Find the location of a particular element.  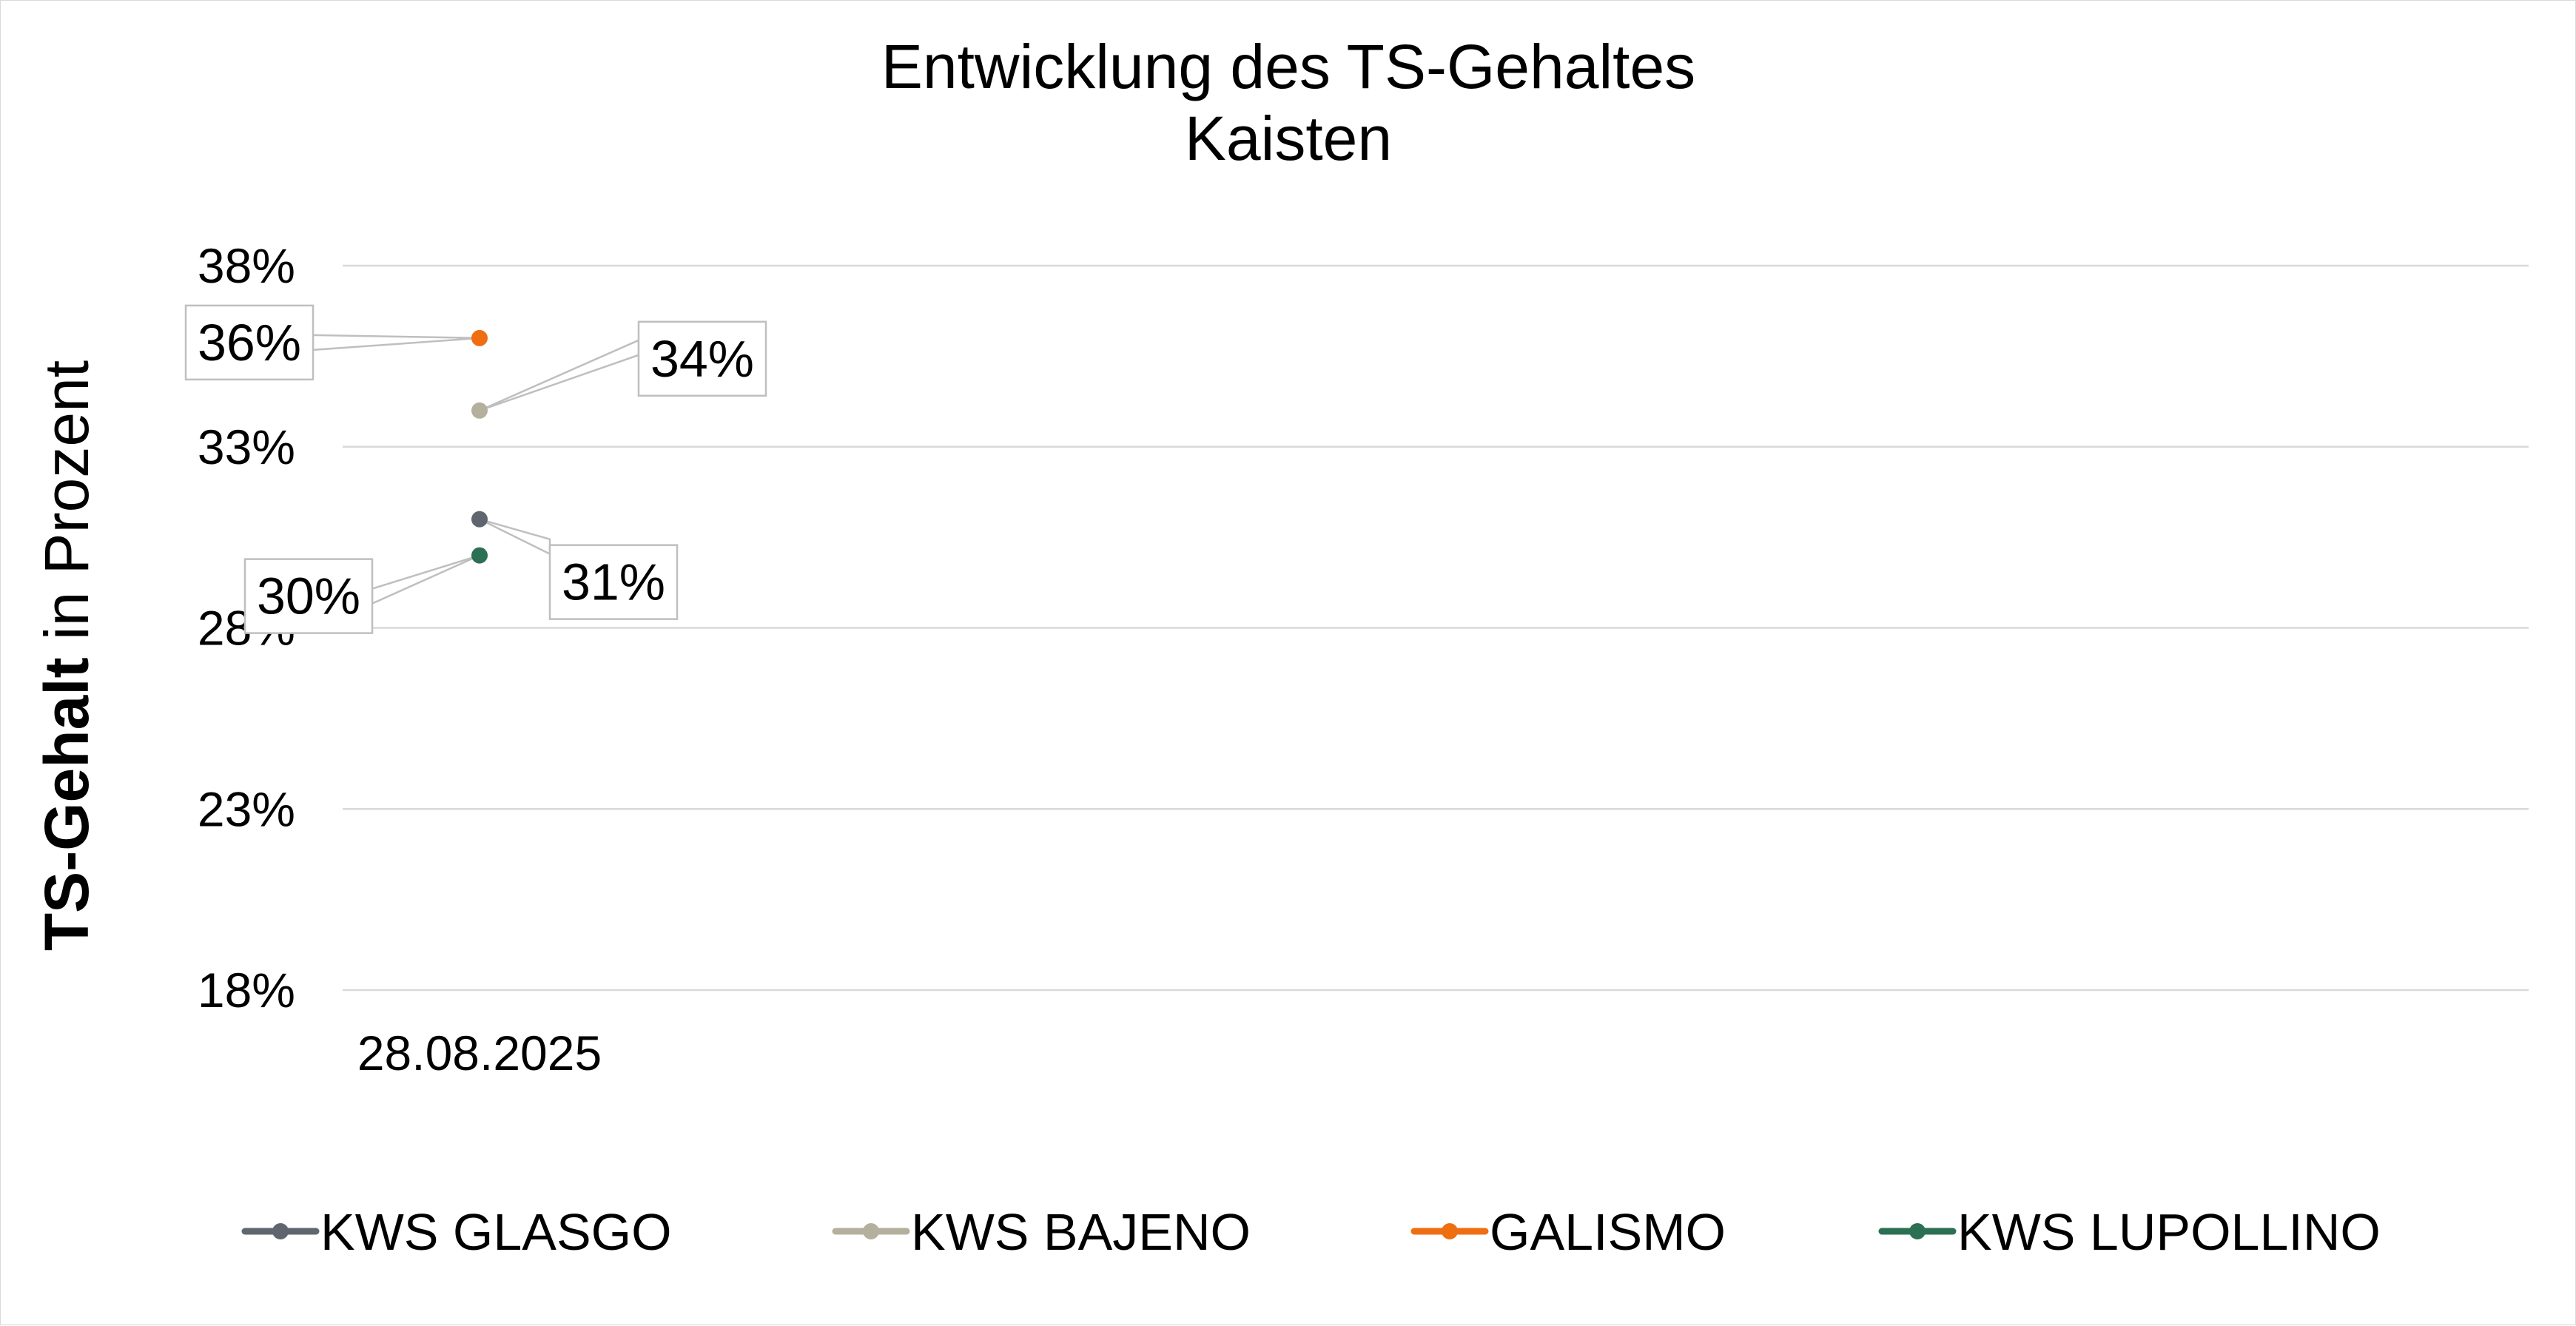

y-tick-label: 33% is located at coordinates (246, 447).